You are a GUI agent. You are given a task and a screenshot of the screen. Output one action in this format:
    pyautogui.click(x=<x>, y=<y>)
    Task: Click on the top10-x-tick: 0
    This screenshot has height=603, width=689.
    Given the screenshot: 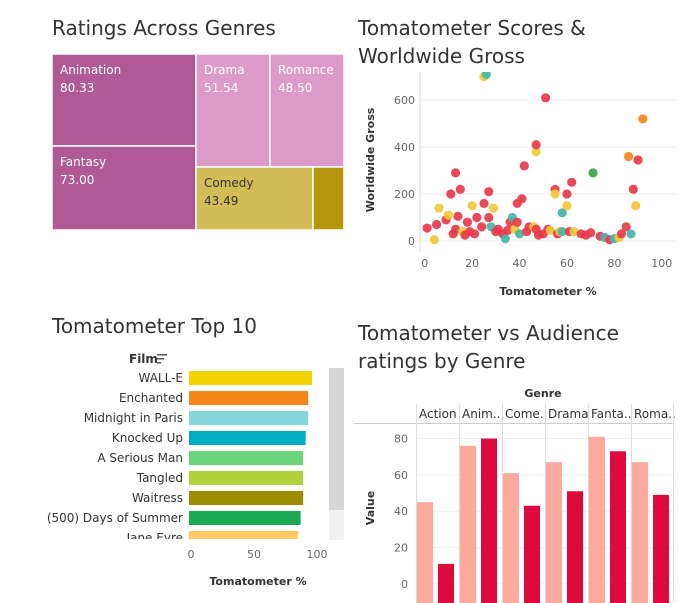 What is the action you would take?
    pyautogui.click(x=191, y=554)
    